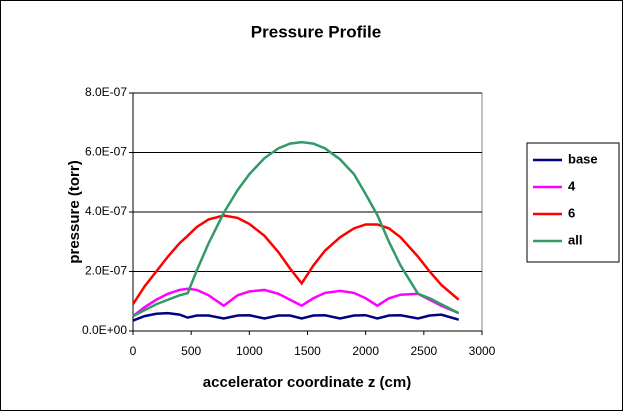  What do you see at coordinates (249, 351) in the screenshot?
I see `x-tick-label: 1000` at bounding box center [249, 351].